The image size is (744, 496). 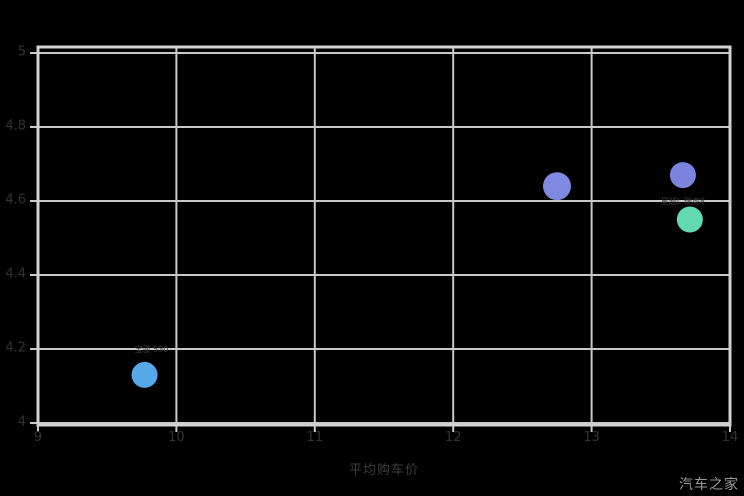 I want to click on x-tick-label: 13, so click(x=591, y=437).